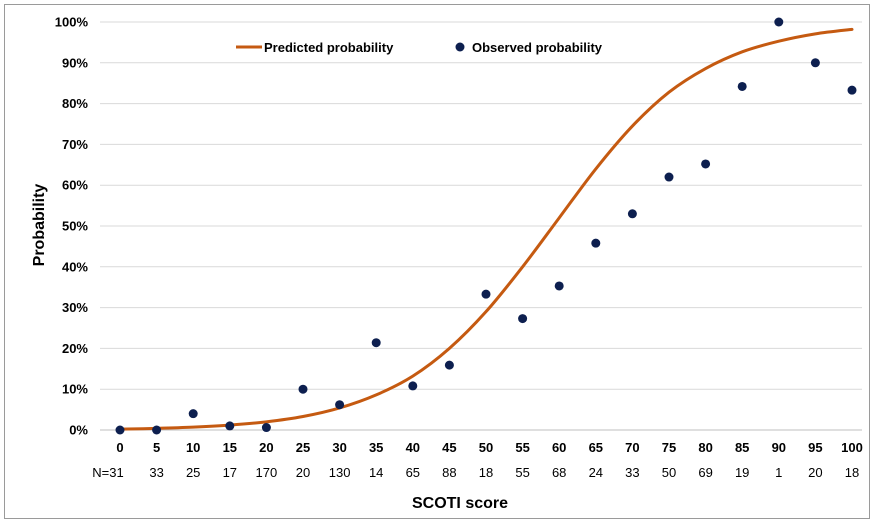 This screenshot has width=876, height=525. What do you see at coordinates (230, 447) in the screenshot?
I see `x-tick-label: 15` at bounding box center [230, 447].